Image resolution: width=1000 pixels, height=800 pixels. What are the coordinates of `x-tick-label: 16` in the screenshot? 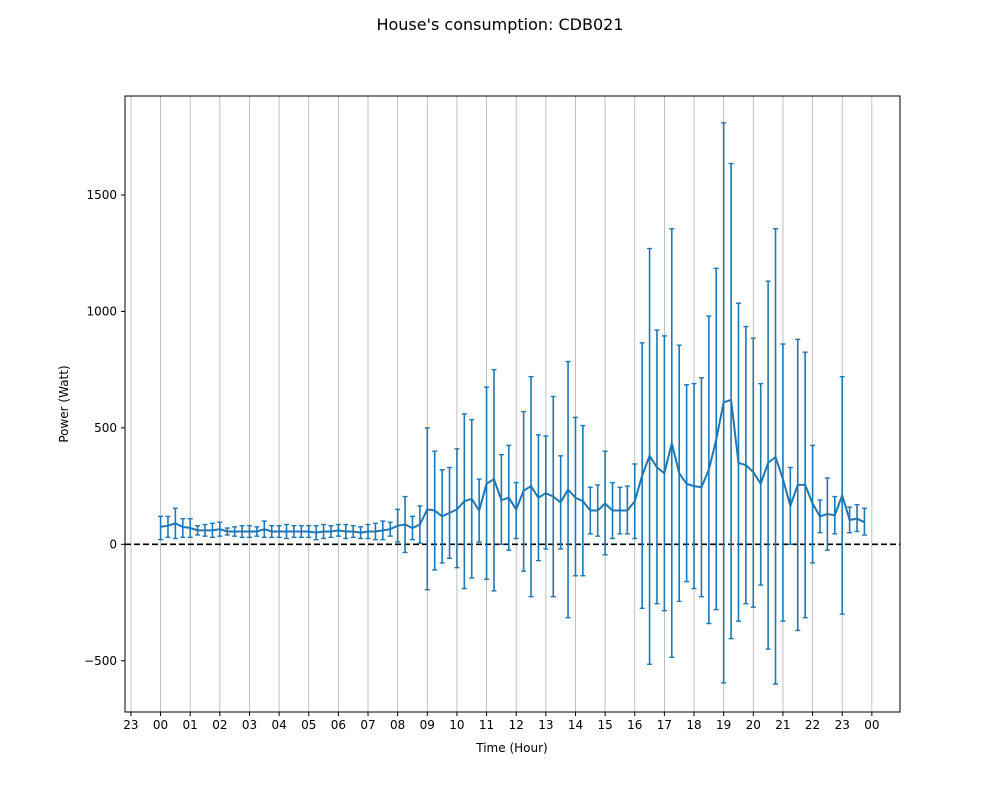 It's located at (634, 725).